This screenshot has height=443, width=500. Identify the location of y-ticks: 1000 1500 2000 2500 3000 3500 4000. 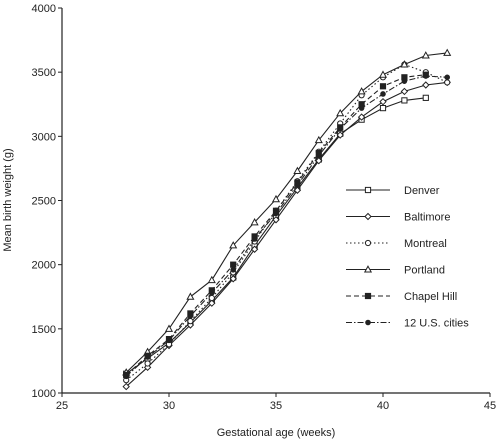
(47, 201).